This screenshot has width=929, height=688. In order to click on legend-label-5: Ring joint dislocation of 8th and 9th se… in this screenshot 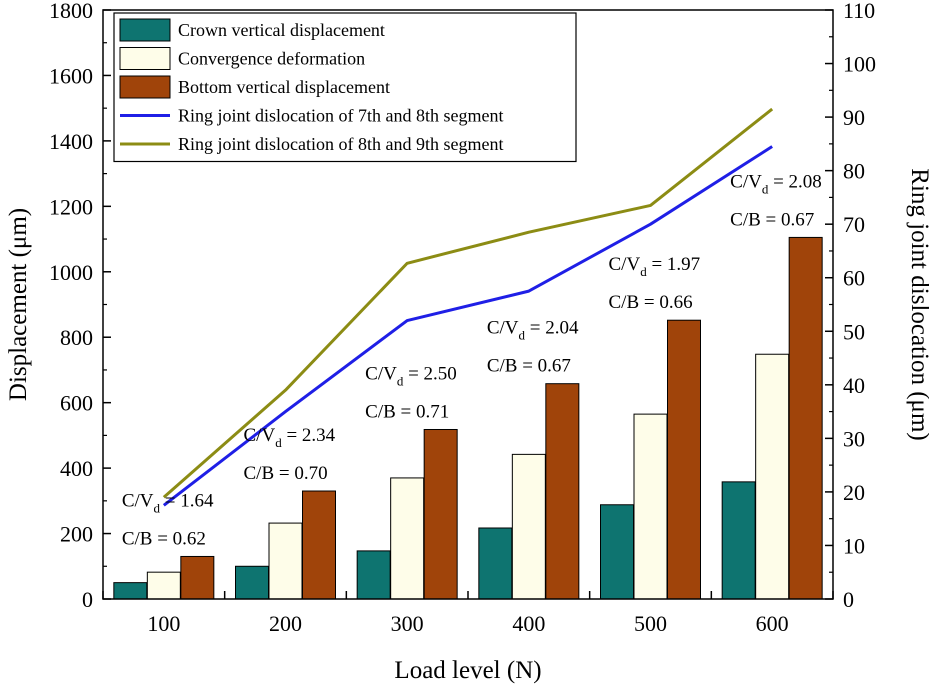, I will do `click(340, 144)`.